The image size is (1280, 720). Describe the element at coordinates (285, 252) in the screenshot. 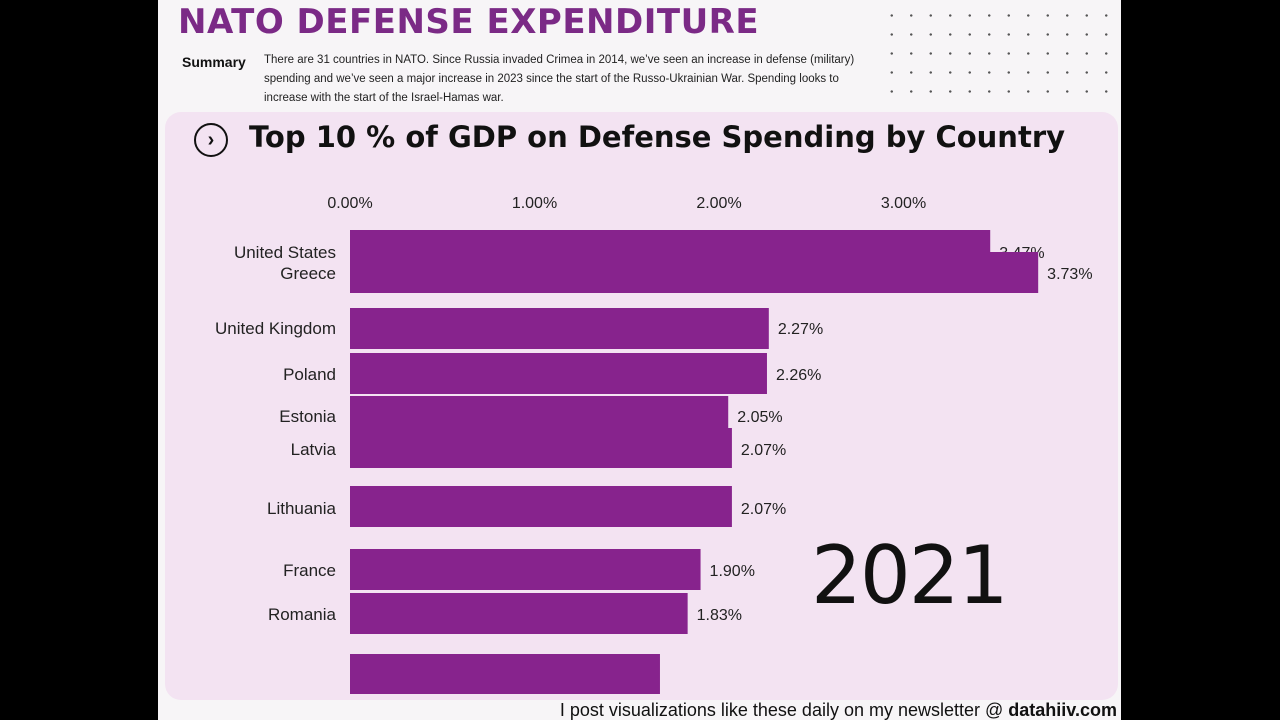

I see `category-label: United States` at that location.